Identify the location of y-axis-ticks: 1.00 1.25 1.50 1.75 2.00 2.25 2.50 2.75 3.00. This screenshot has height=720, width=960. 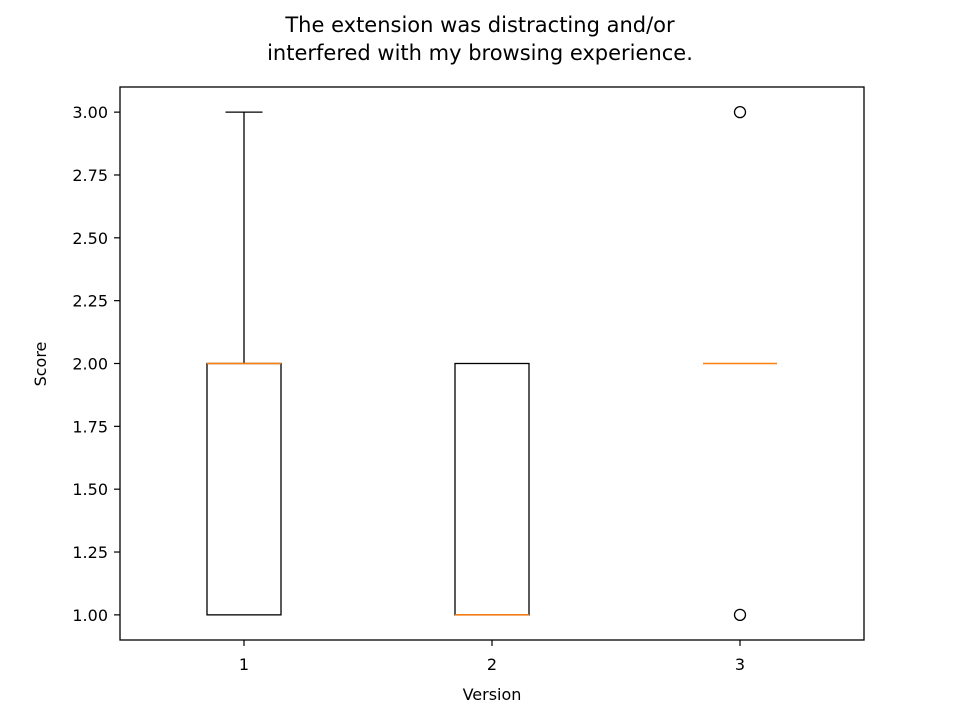
(96, 364).